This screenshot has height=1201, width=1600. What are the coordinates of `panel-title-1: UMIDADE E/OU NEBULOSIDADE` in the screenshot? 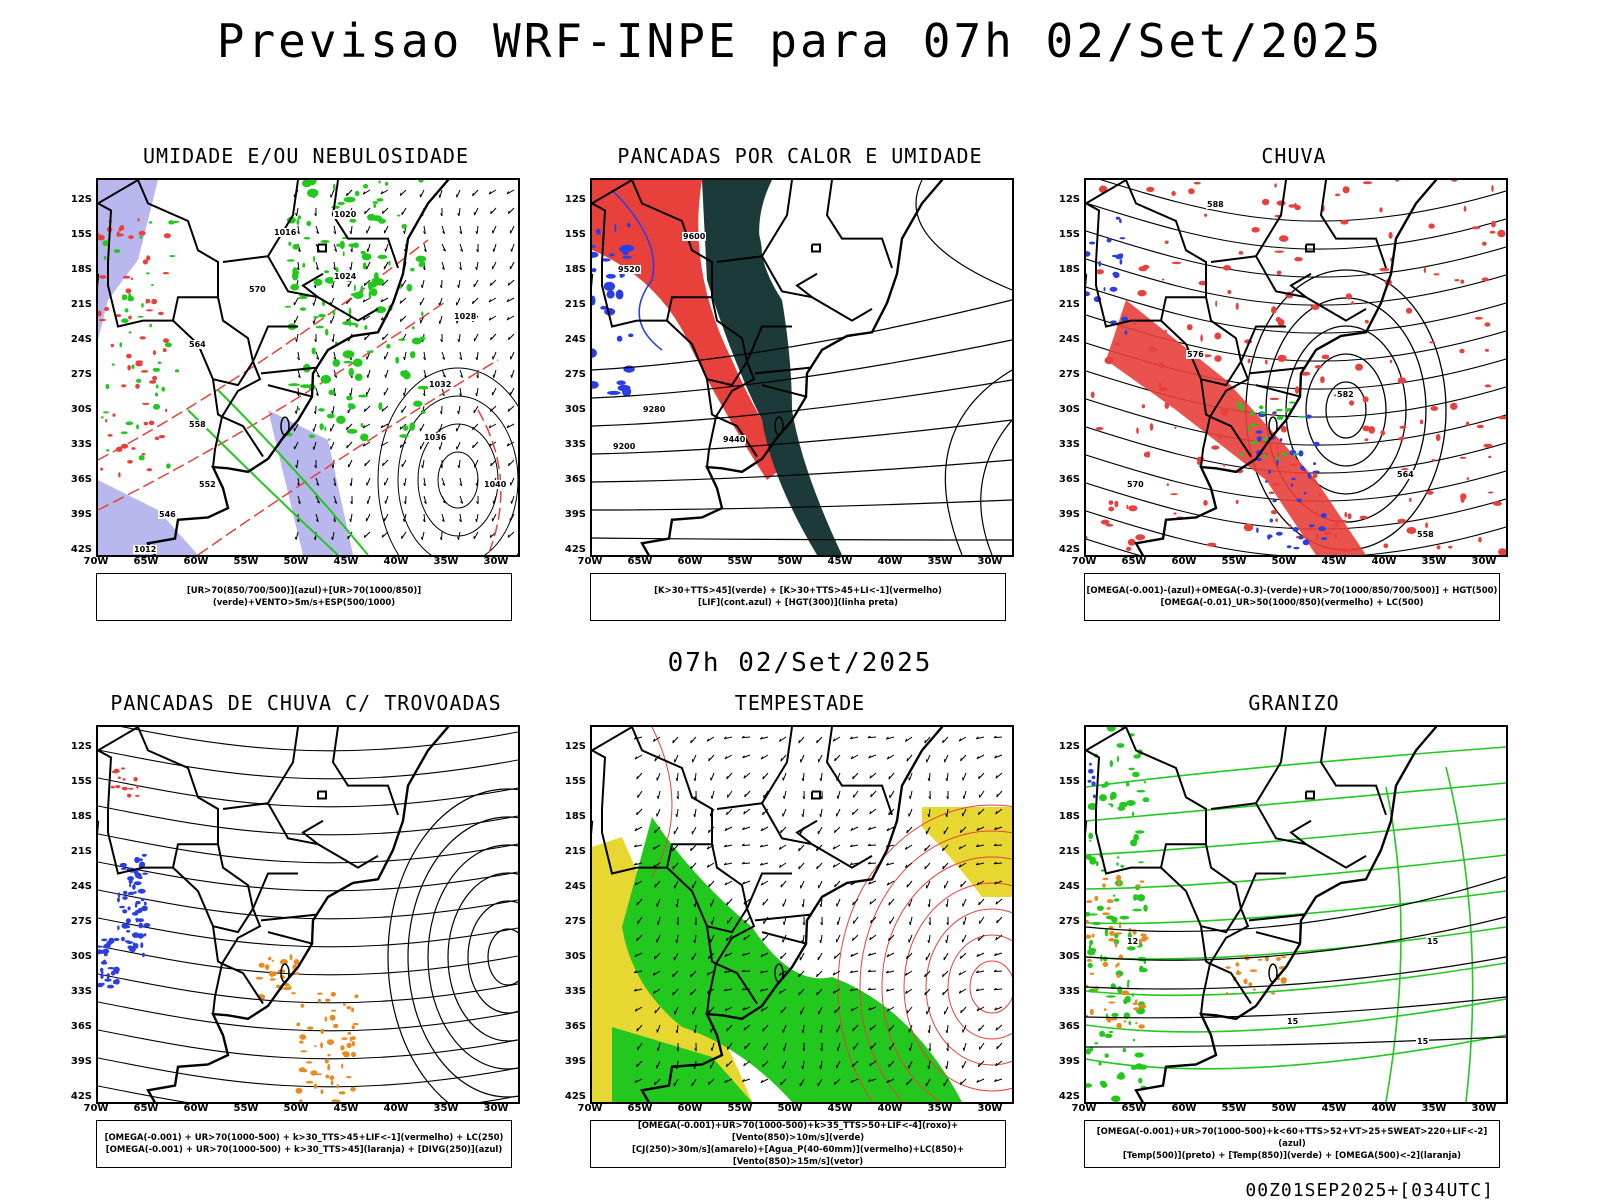 It's located at (306, 156).